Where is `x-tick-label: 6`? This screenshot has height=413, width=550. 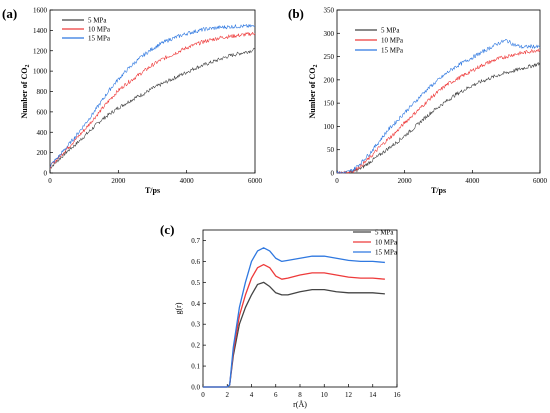
x-tick-label: 6 is located at coordinates (276, 395).